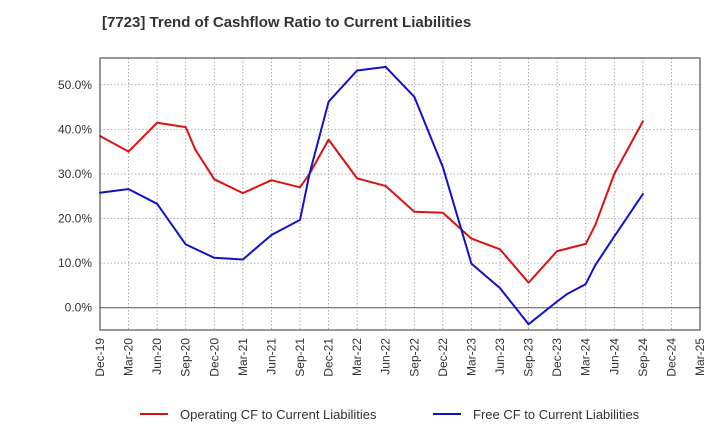  Describe the element at coordinates (586, 357) in the screenshot. I see `x-tick-label: Mar-24` at that location.